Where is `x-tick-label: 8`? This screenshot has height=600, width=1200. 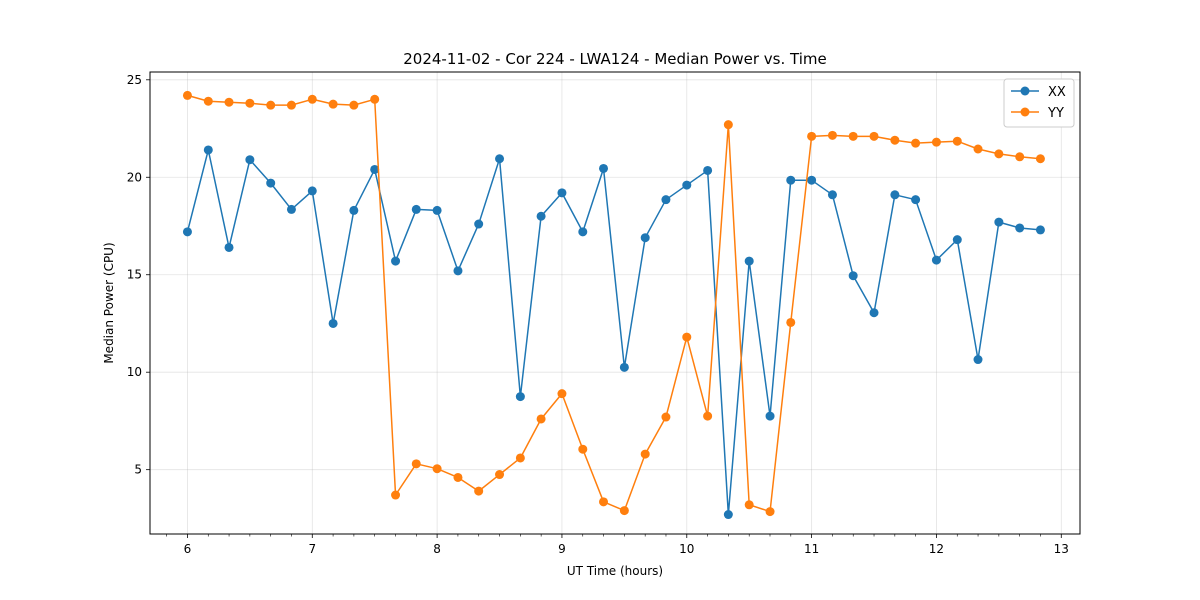
x-tick-label: 8 is located at coordinates (437, 549).